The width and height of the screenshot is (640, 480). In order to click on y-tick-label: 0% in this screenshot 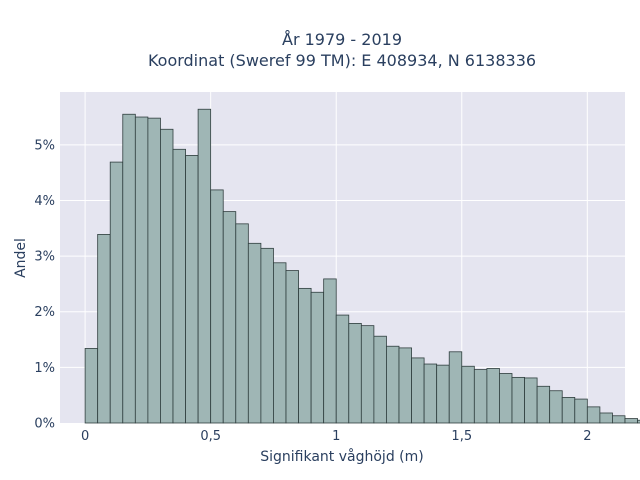, I will do `click(44, 424)`.